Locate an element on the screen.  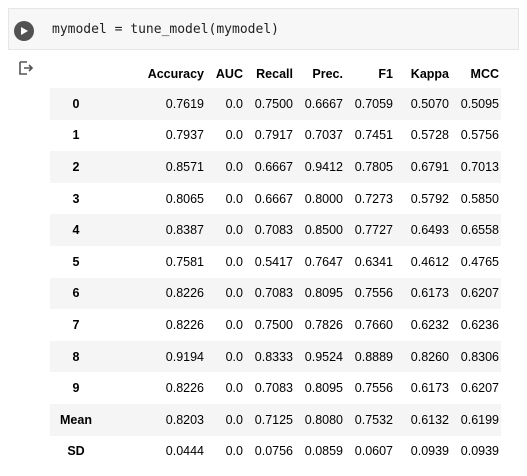
table-header-row: Accuracy AUC Recall Prec. F1 Kappa MCC is located at coordinates (275, 74).